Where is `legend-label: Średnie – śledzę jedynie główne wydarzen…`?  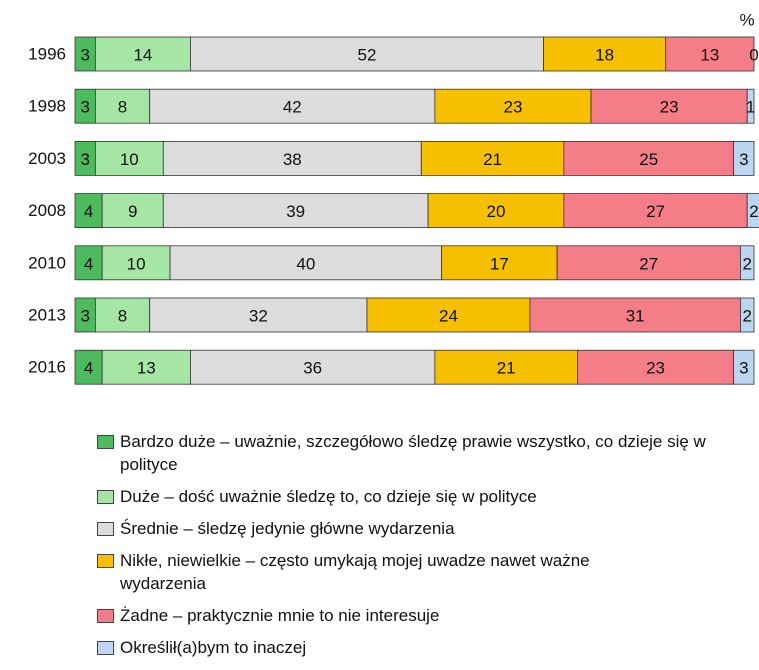
legend-label: Średnie – śledzę jedynie główne wydarzen… is located at coordinates (287, 528).